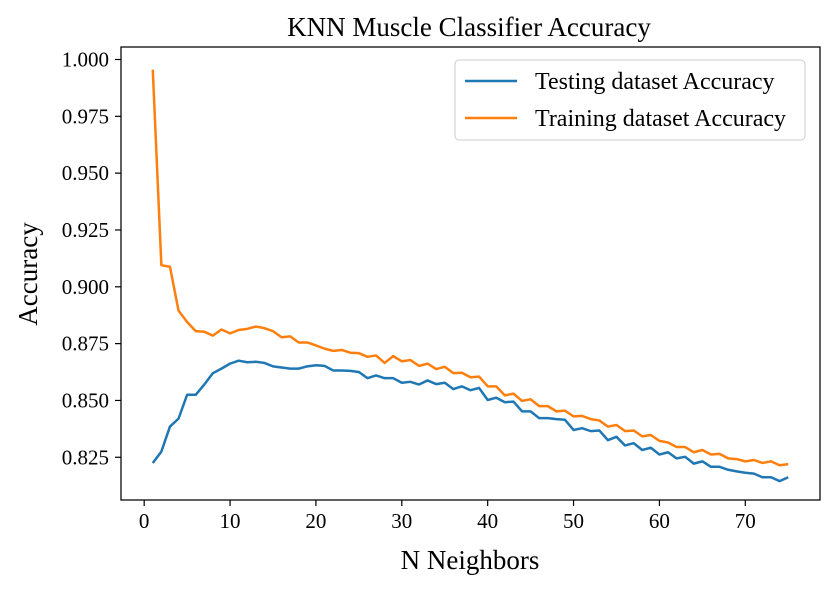  I want to click on y-tick-label: 0.850, so click(85, 400).